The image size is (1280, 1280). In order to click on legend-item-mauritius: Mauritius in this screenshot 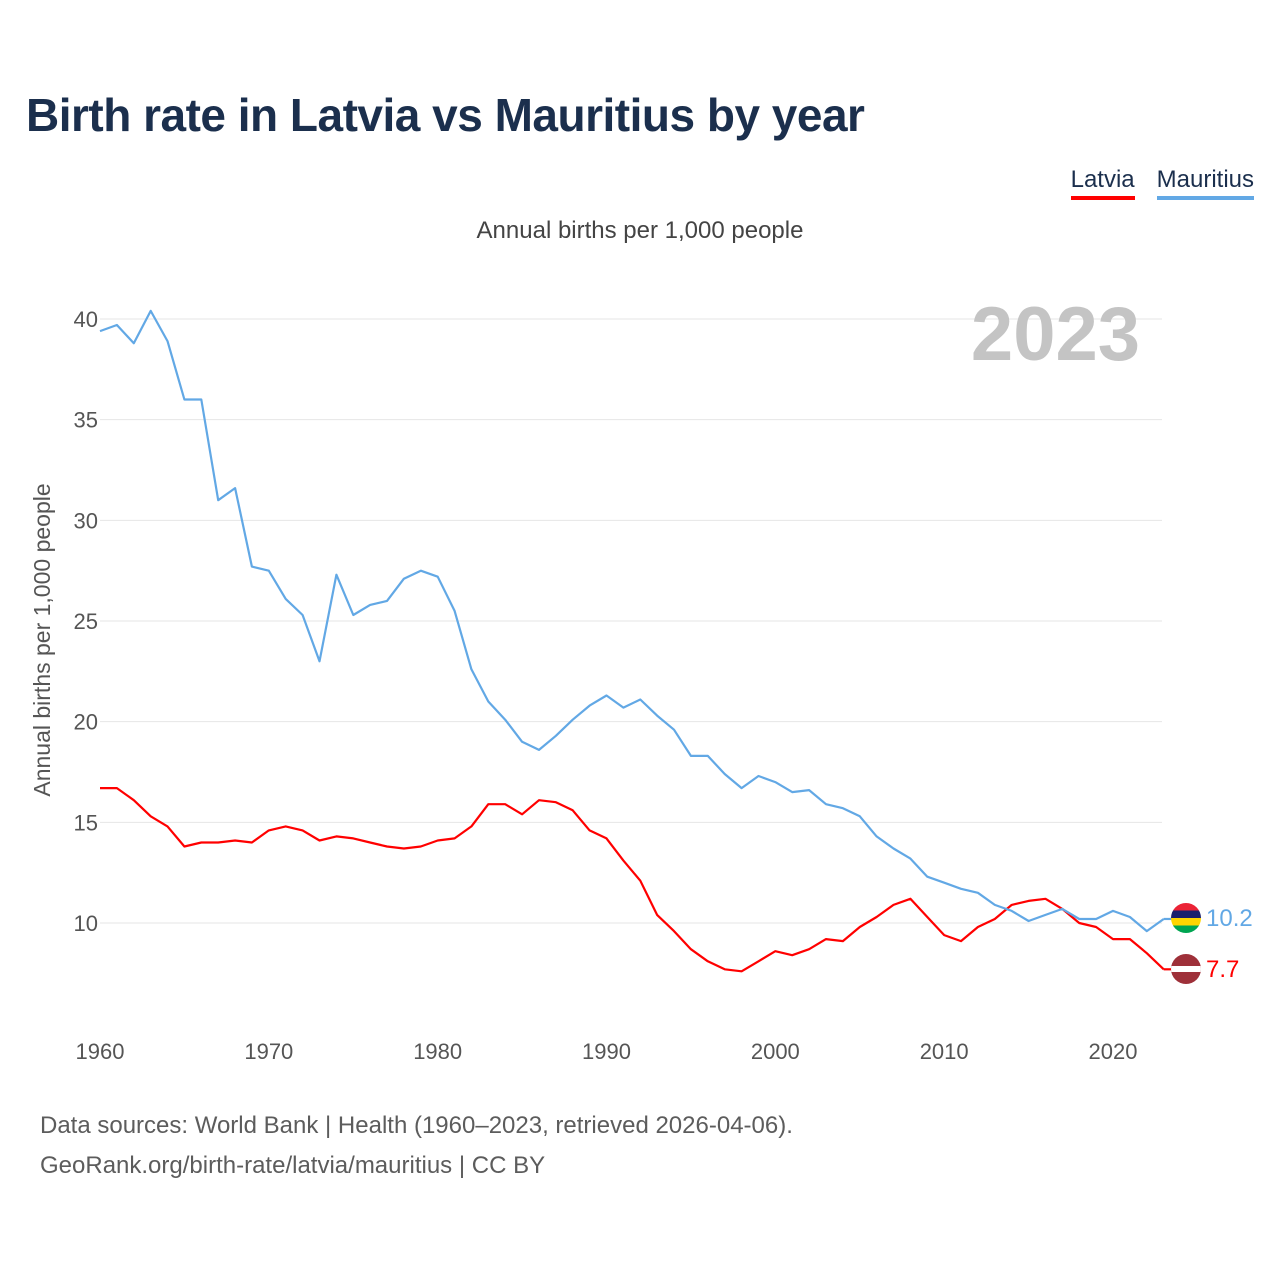, I will do `click(1205, 183)`.